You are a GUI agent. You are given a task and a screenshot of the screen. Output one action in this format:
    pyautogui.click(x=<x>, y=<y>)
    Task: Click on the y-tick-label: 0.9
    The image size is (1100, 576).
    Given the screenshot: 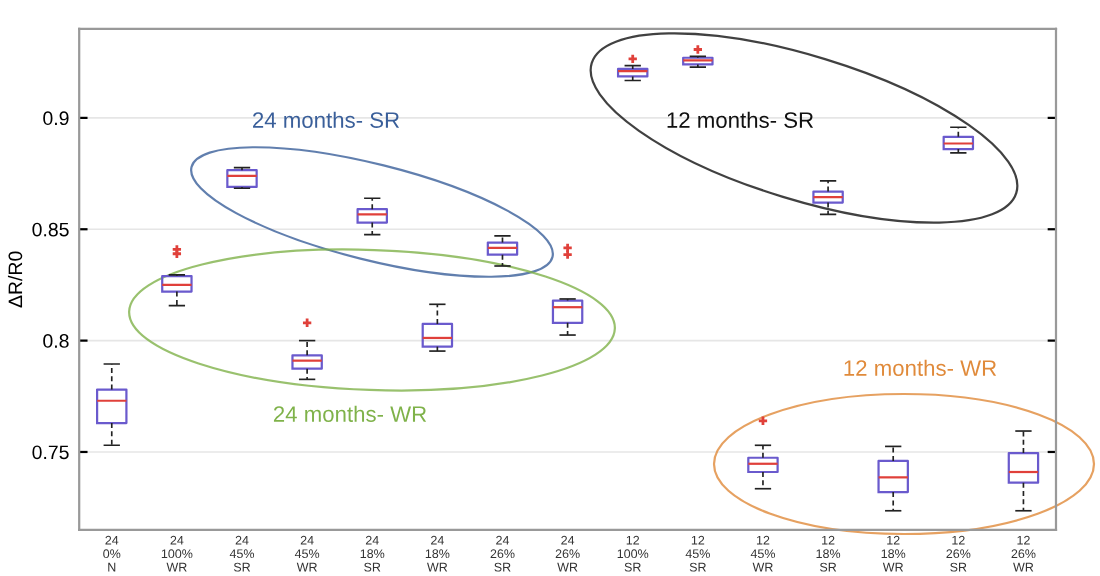 What is the action you would take?
    pyautogui.click(x=56, y=118)
    